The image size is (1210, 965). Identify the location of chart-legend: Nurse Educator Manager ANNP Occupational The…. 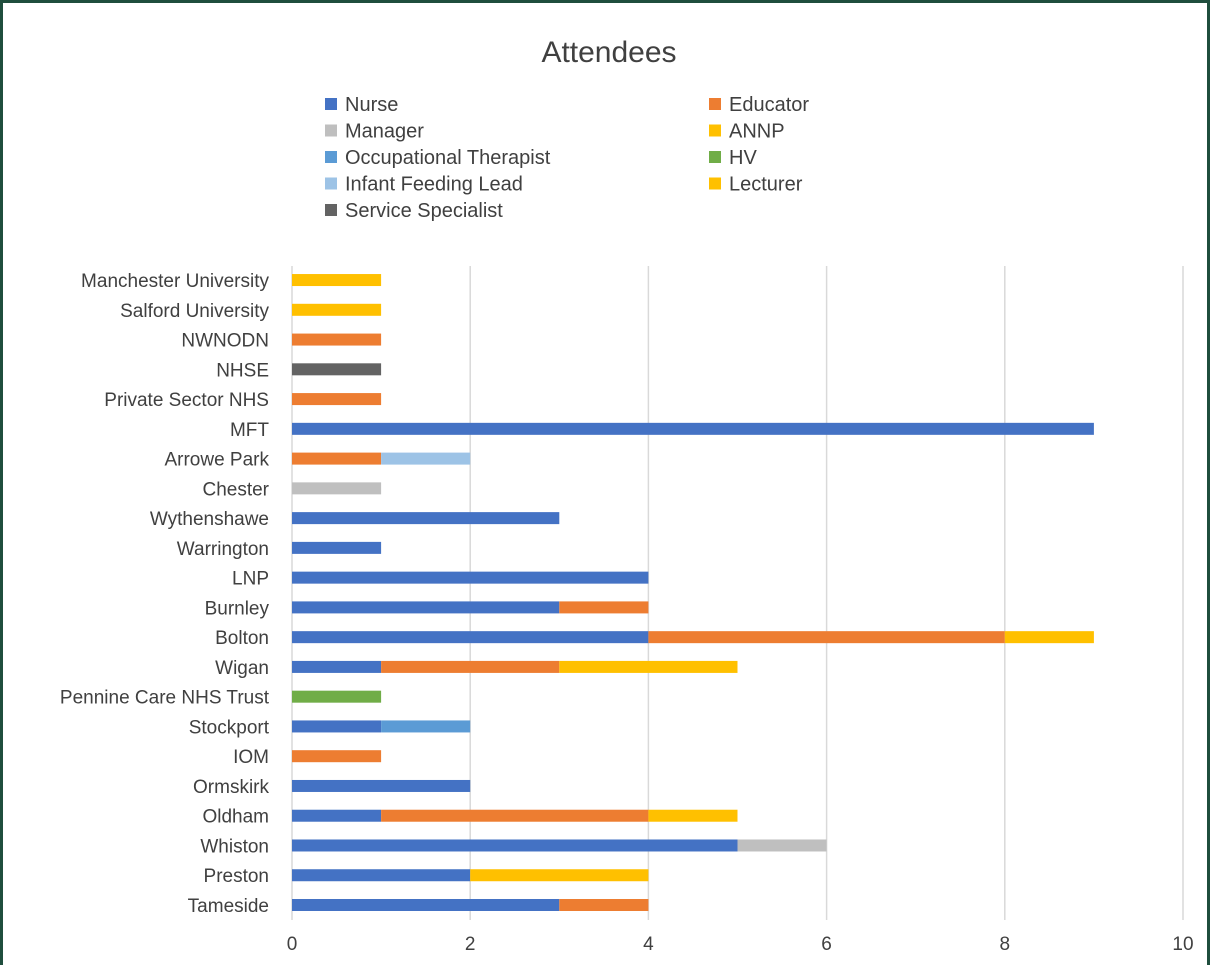
(567, 158).